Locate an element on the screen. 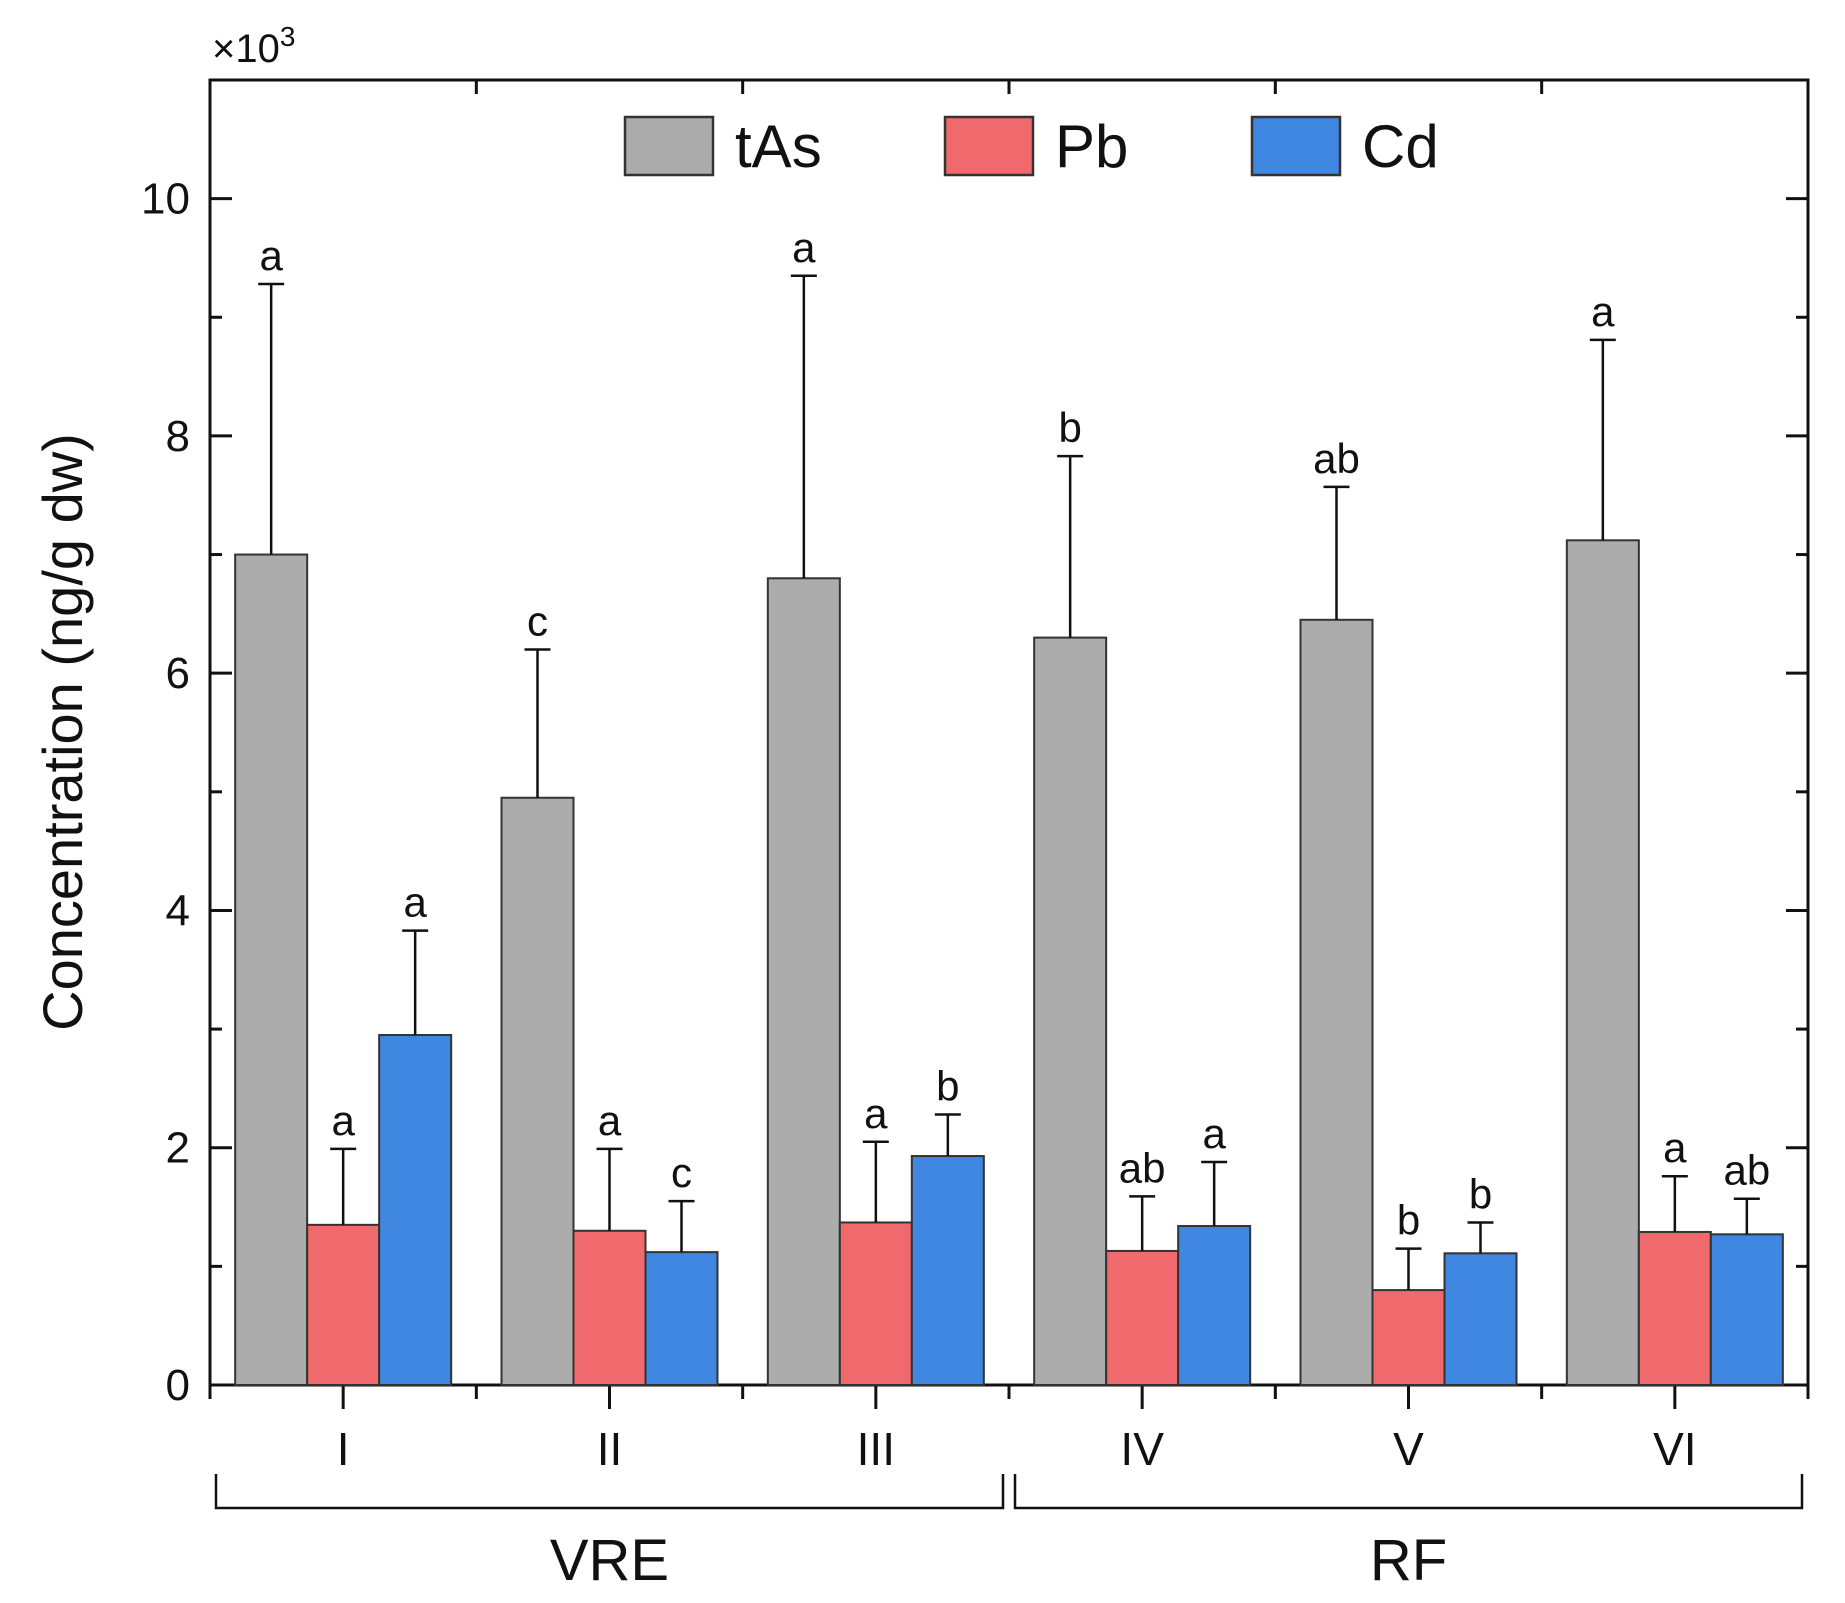 This screenshot has height=1603, width=1845. y-axis-label: Concentration (ng/g dw) is located at coordinates (62, 732).